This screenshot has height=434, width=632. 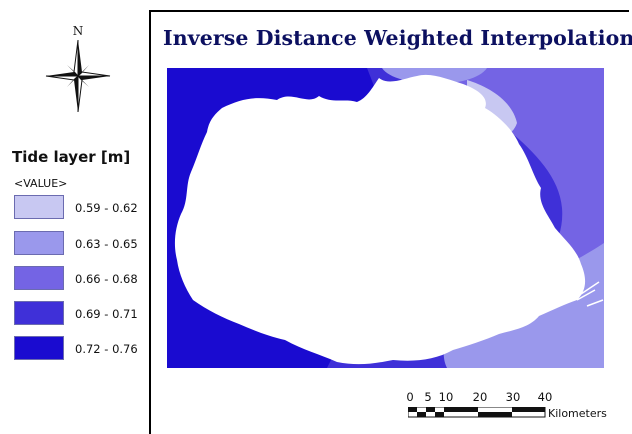 I want to click on legend-label: 0.72 - 0.76, so click(x=106, y=349).